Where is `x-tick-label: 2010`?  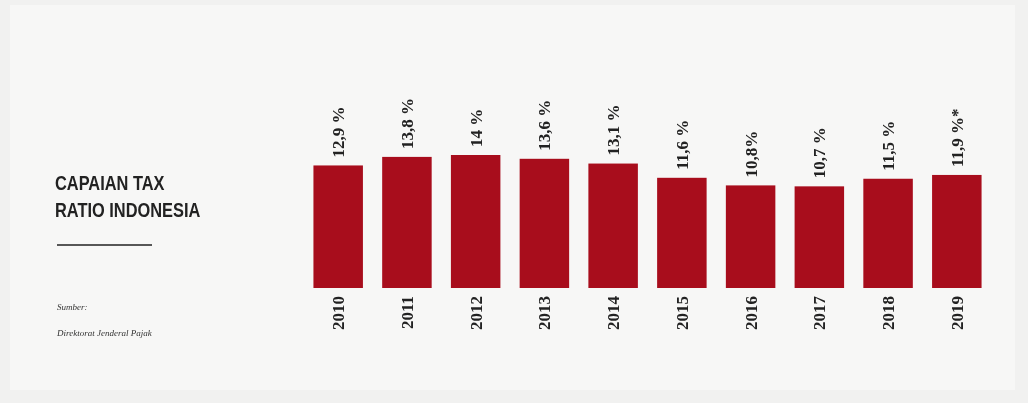 x-tick-label: 2010 is located at coordinates (339, 313).